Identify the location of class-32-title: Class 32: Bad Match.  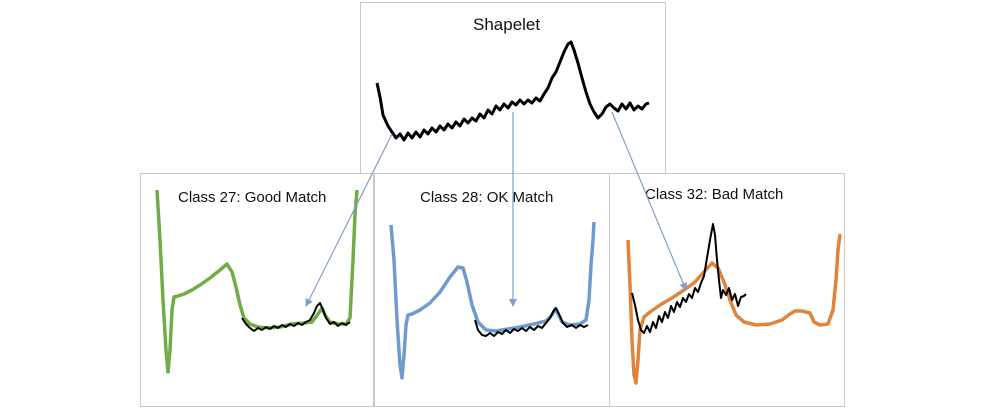
(714, 194).